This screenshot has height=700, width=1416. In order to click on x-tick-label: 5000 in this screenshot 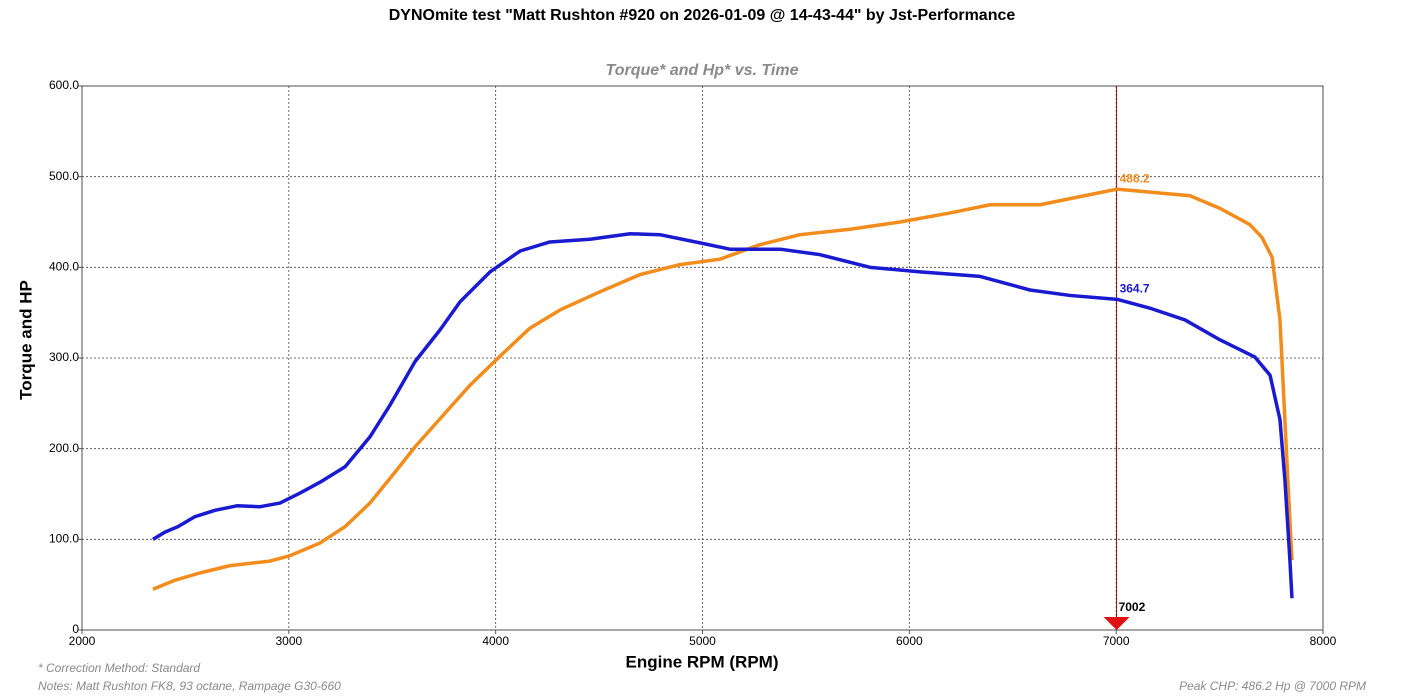, I will do `click(702, 641)`.